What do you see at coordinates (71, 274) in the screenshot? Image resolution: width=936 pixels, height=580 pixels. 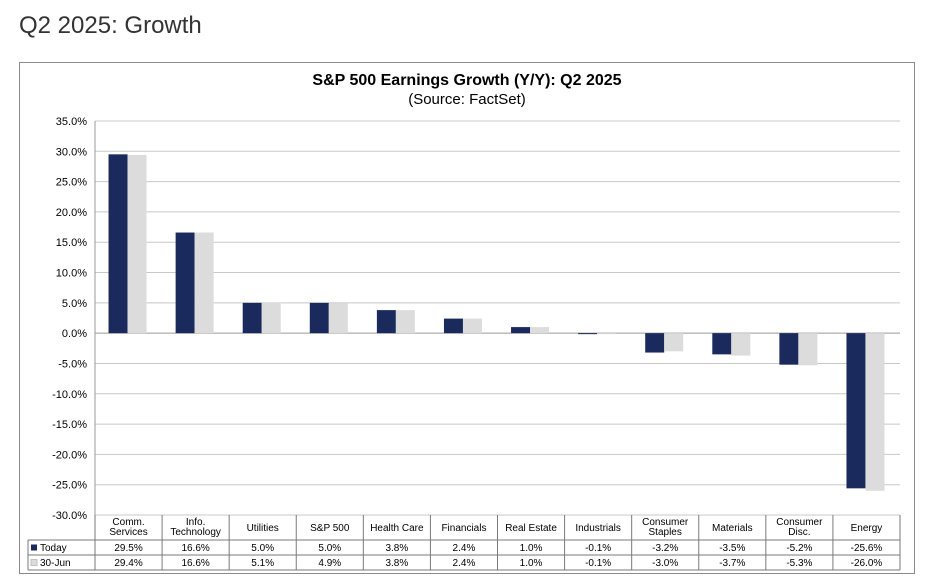 I see `y-tick-label: 10.0%` at bounding box center [71, 274].